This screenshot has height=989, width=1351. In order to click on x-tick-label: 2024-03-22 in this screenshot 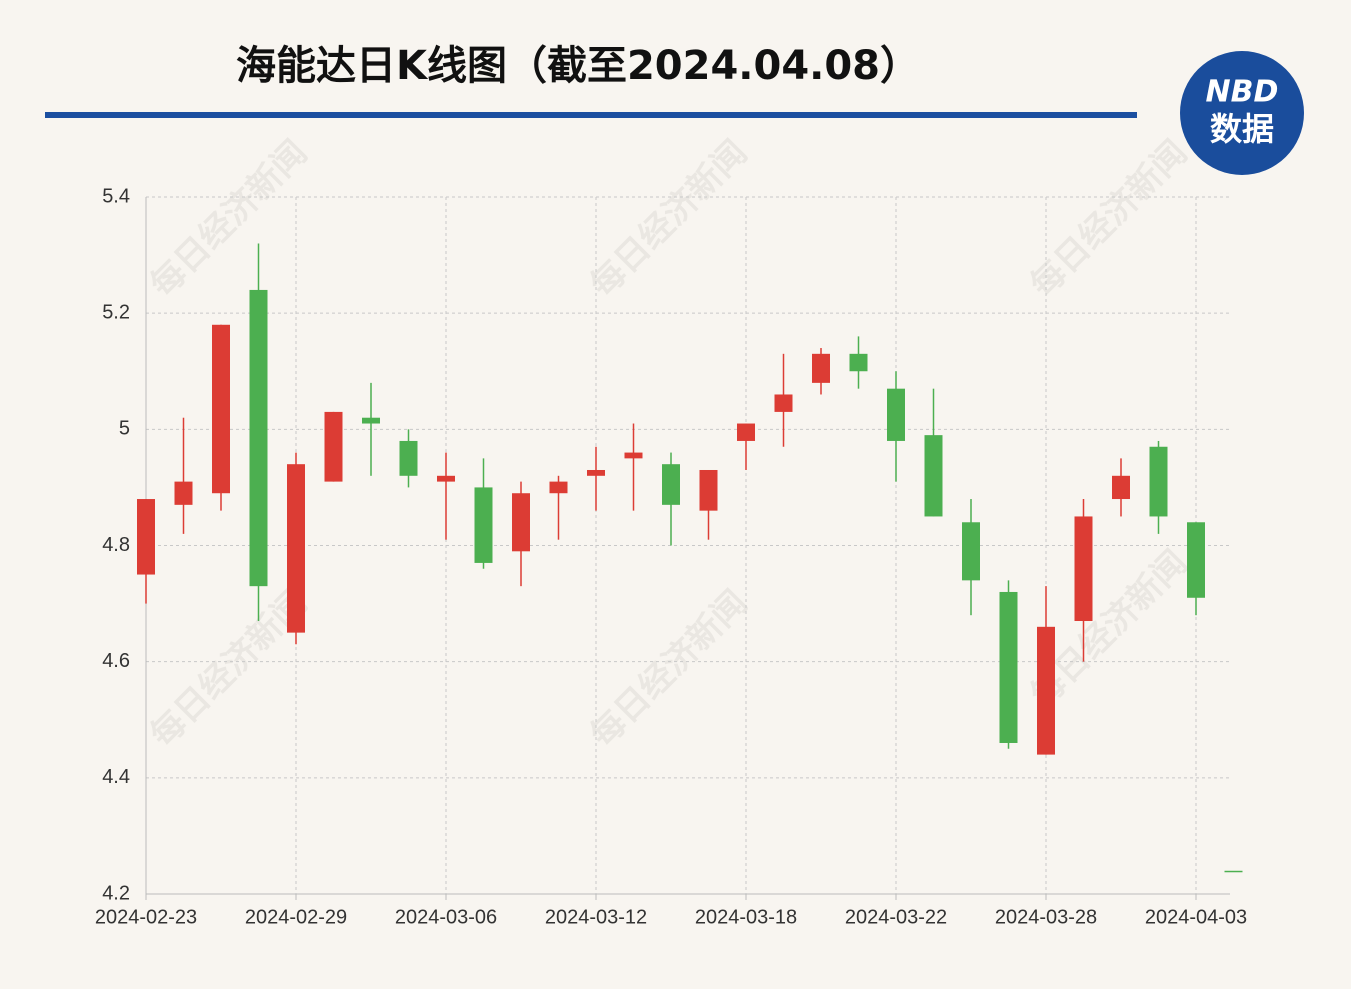, I will do `click(896, 917)`.